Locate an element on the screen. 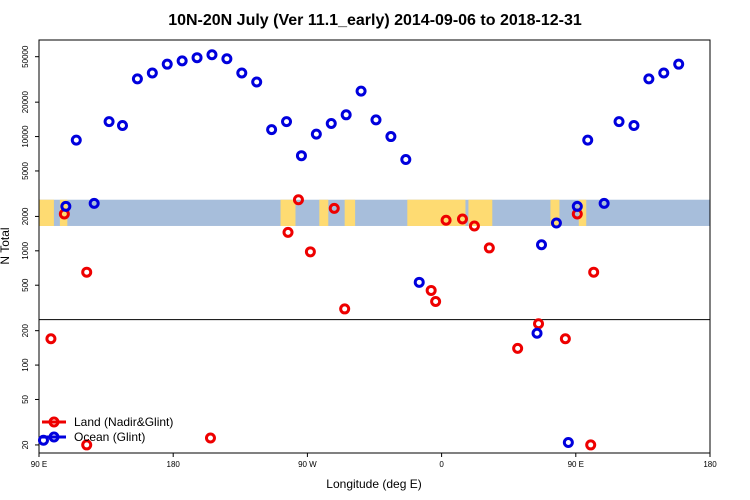 The width and height of the screenshot is (750, 500). y-tick-label: 200 is located at coordinates (25, 330).